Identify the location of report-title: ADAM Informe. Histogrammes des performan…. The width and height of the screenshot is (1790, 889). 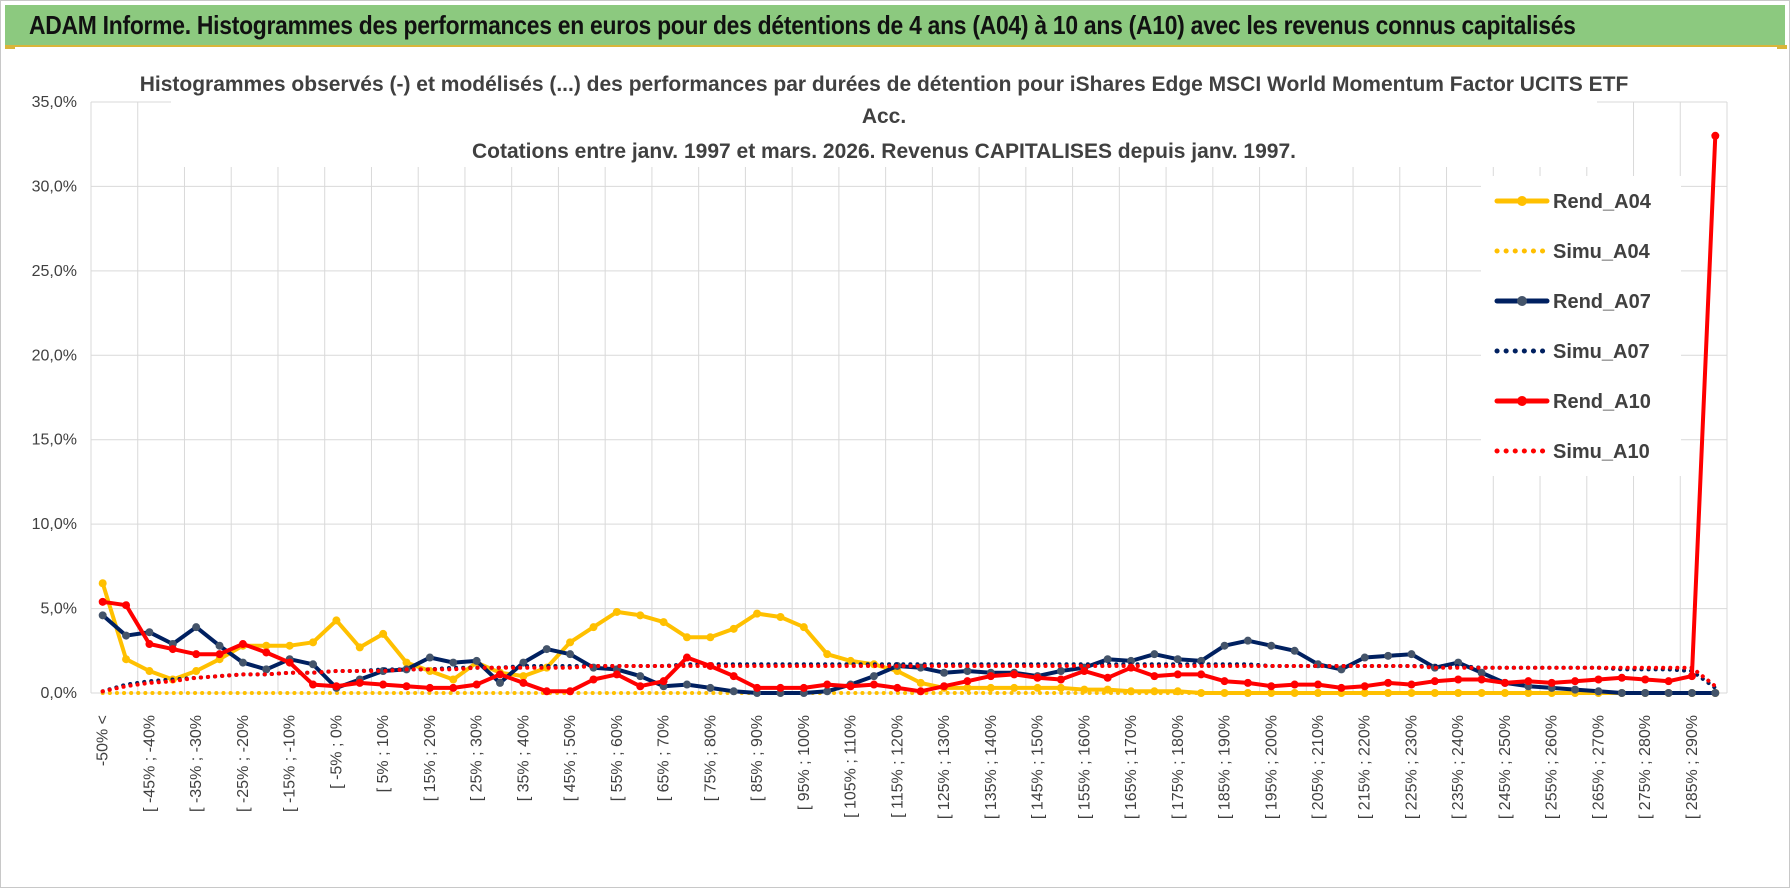
(802, 25).